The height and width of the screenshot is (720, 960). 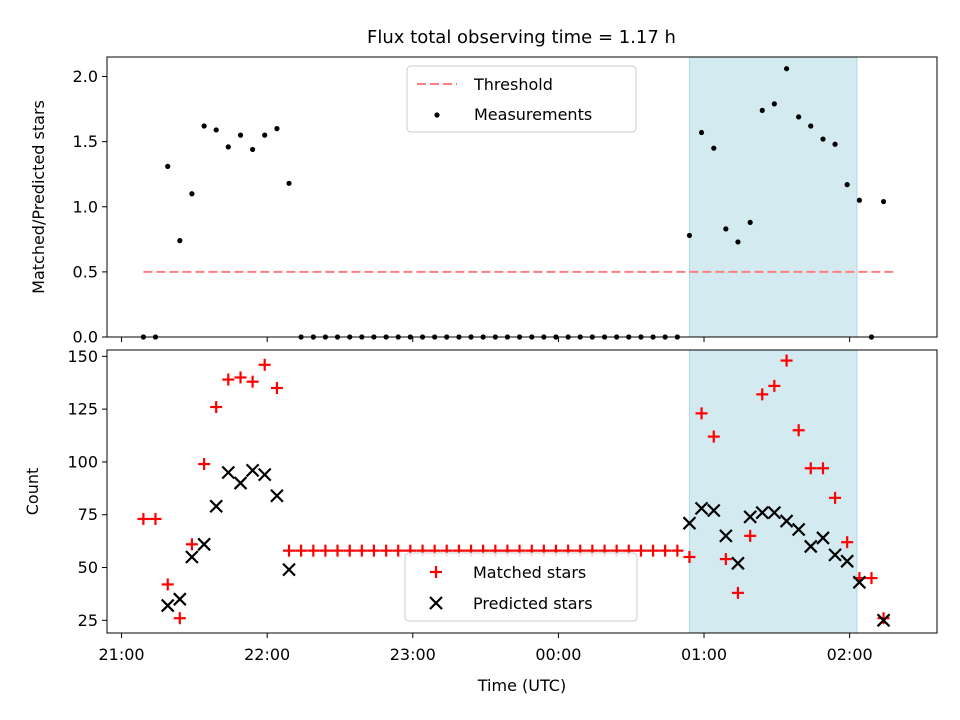 I want to click on y-axis-label-top: Matched/Predicted stars, so click(x=38, y=197).